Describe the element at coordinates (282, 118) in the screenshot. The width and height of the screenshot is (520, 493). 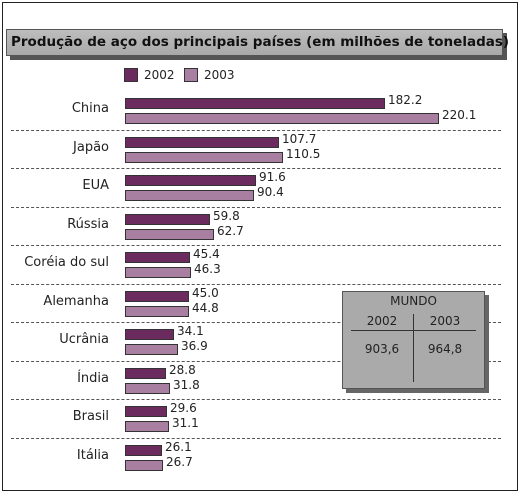
I see `bar-china-2003` at that location.